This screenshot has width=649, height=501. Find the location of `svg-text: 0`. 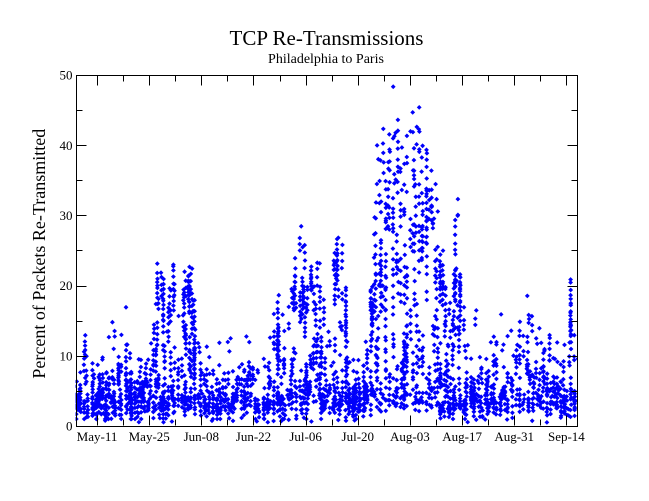

svg-text: 0 is located at coordinates (69, 426).